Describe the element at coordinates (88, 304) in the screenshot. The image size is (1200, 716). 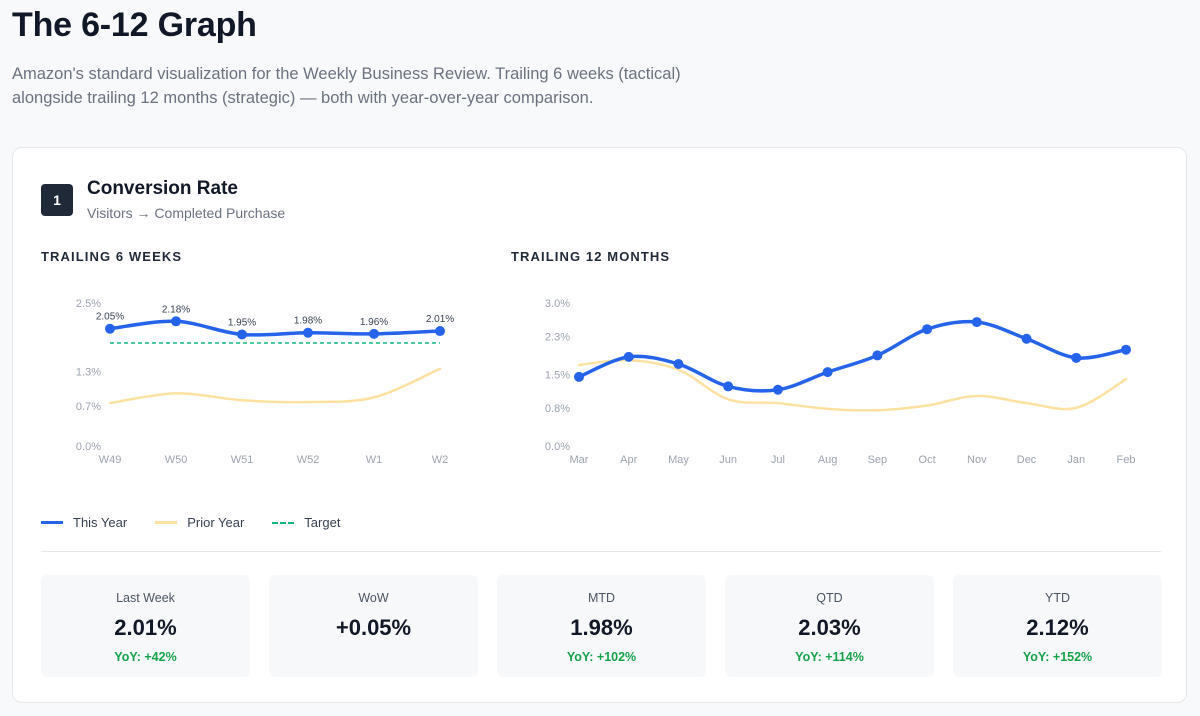
I see `y-tick-label: 2.5%` at that location.